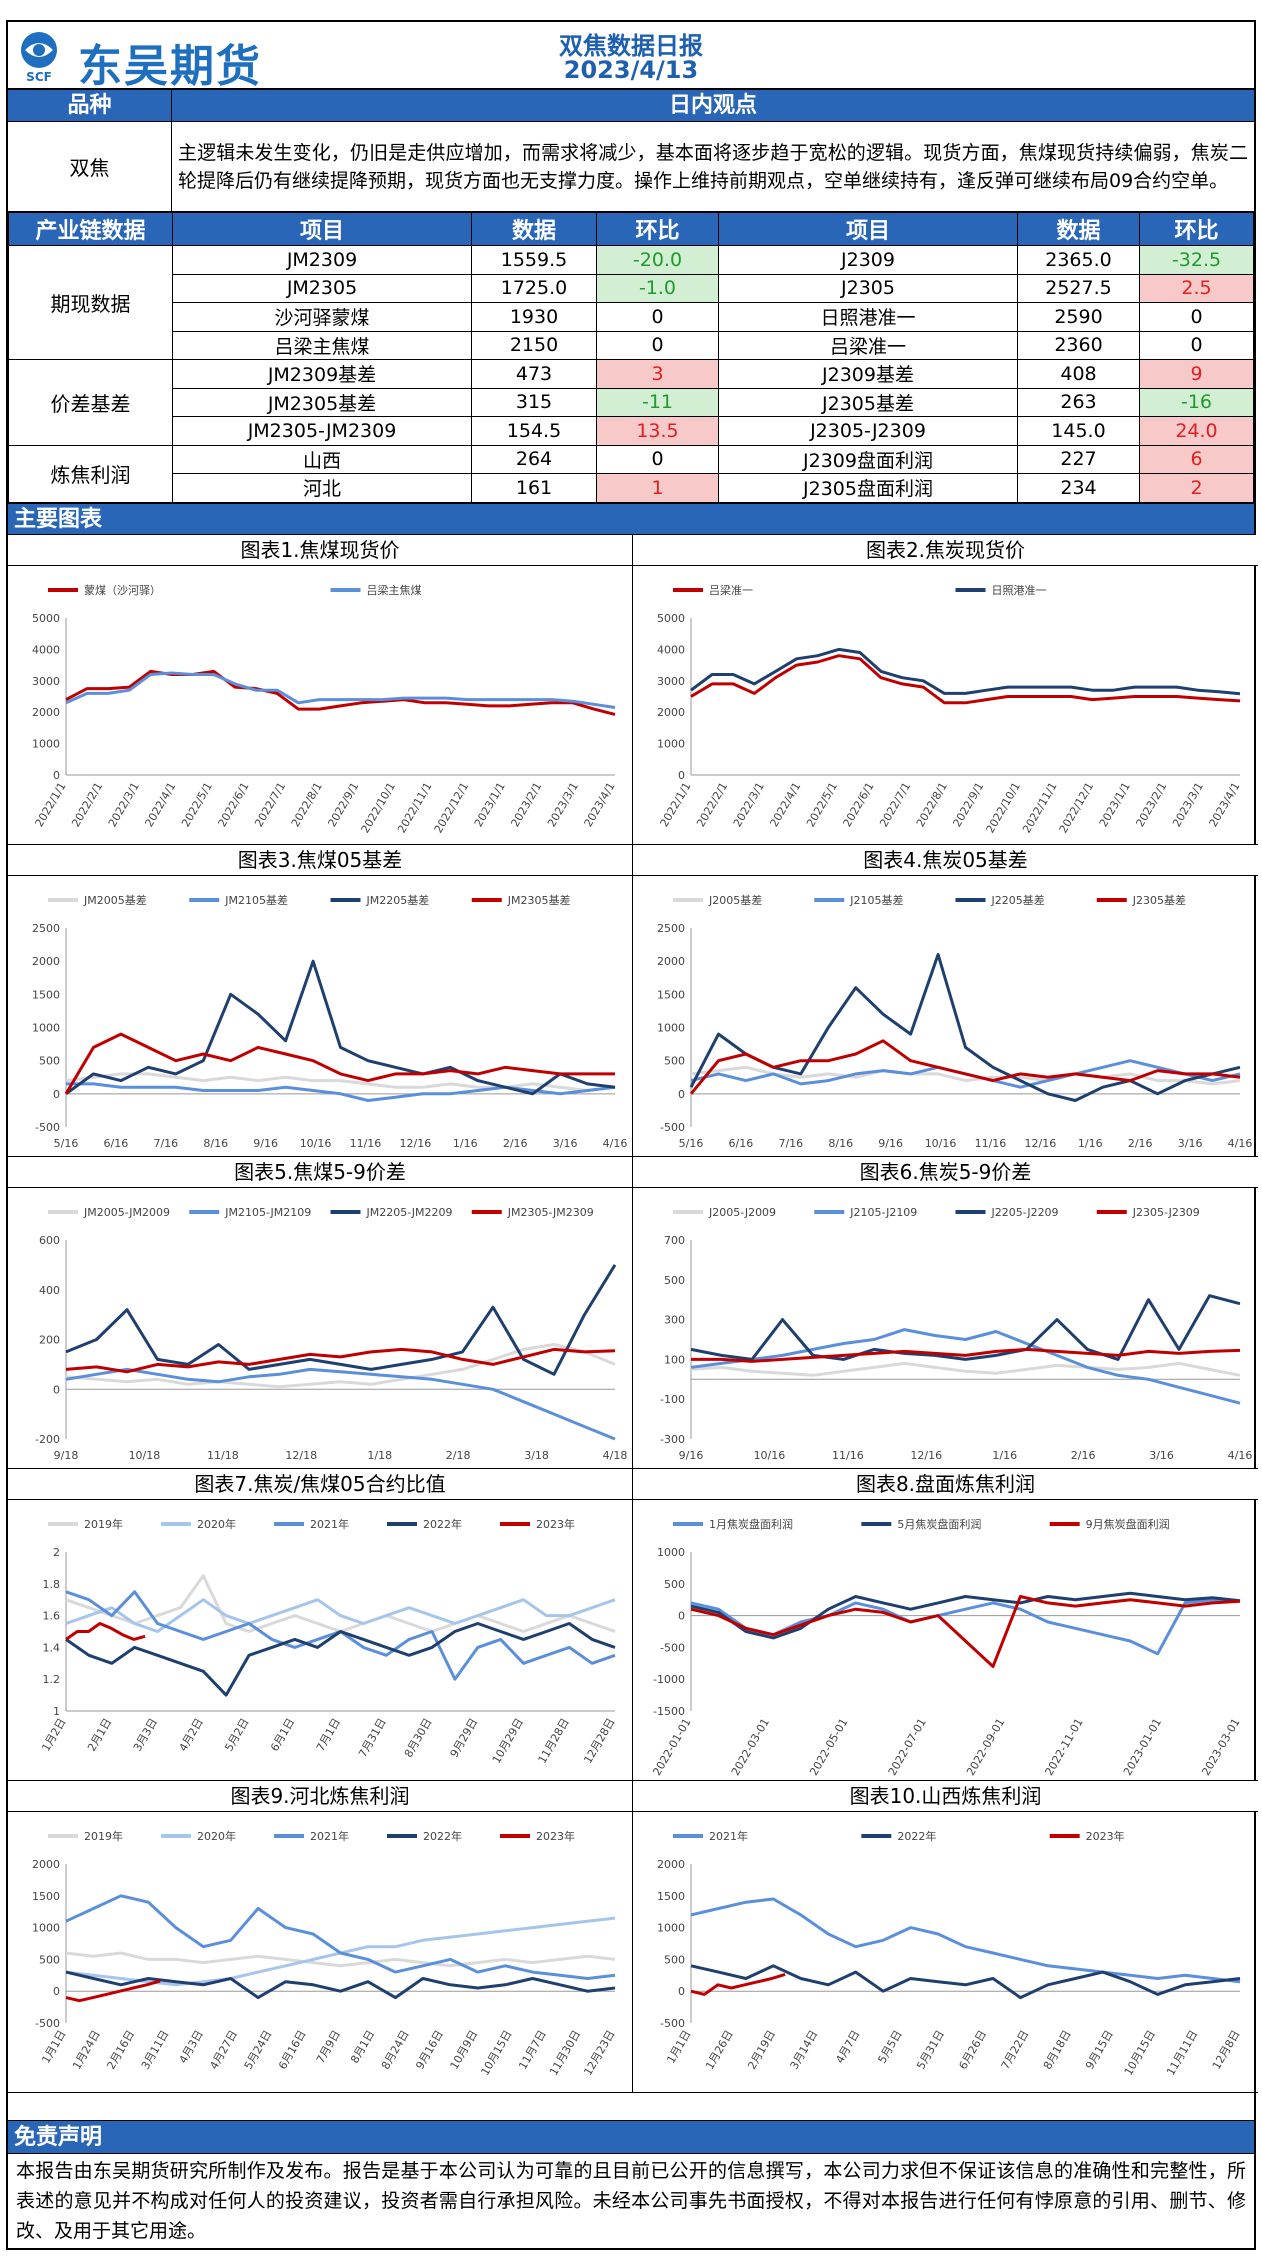 The image size is (1262, 2267). Describe the element at coordinates (124, 804) in the screenshot. I see `x-tick-label: 2022/3/1` at that location.